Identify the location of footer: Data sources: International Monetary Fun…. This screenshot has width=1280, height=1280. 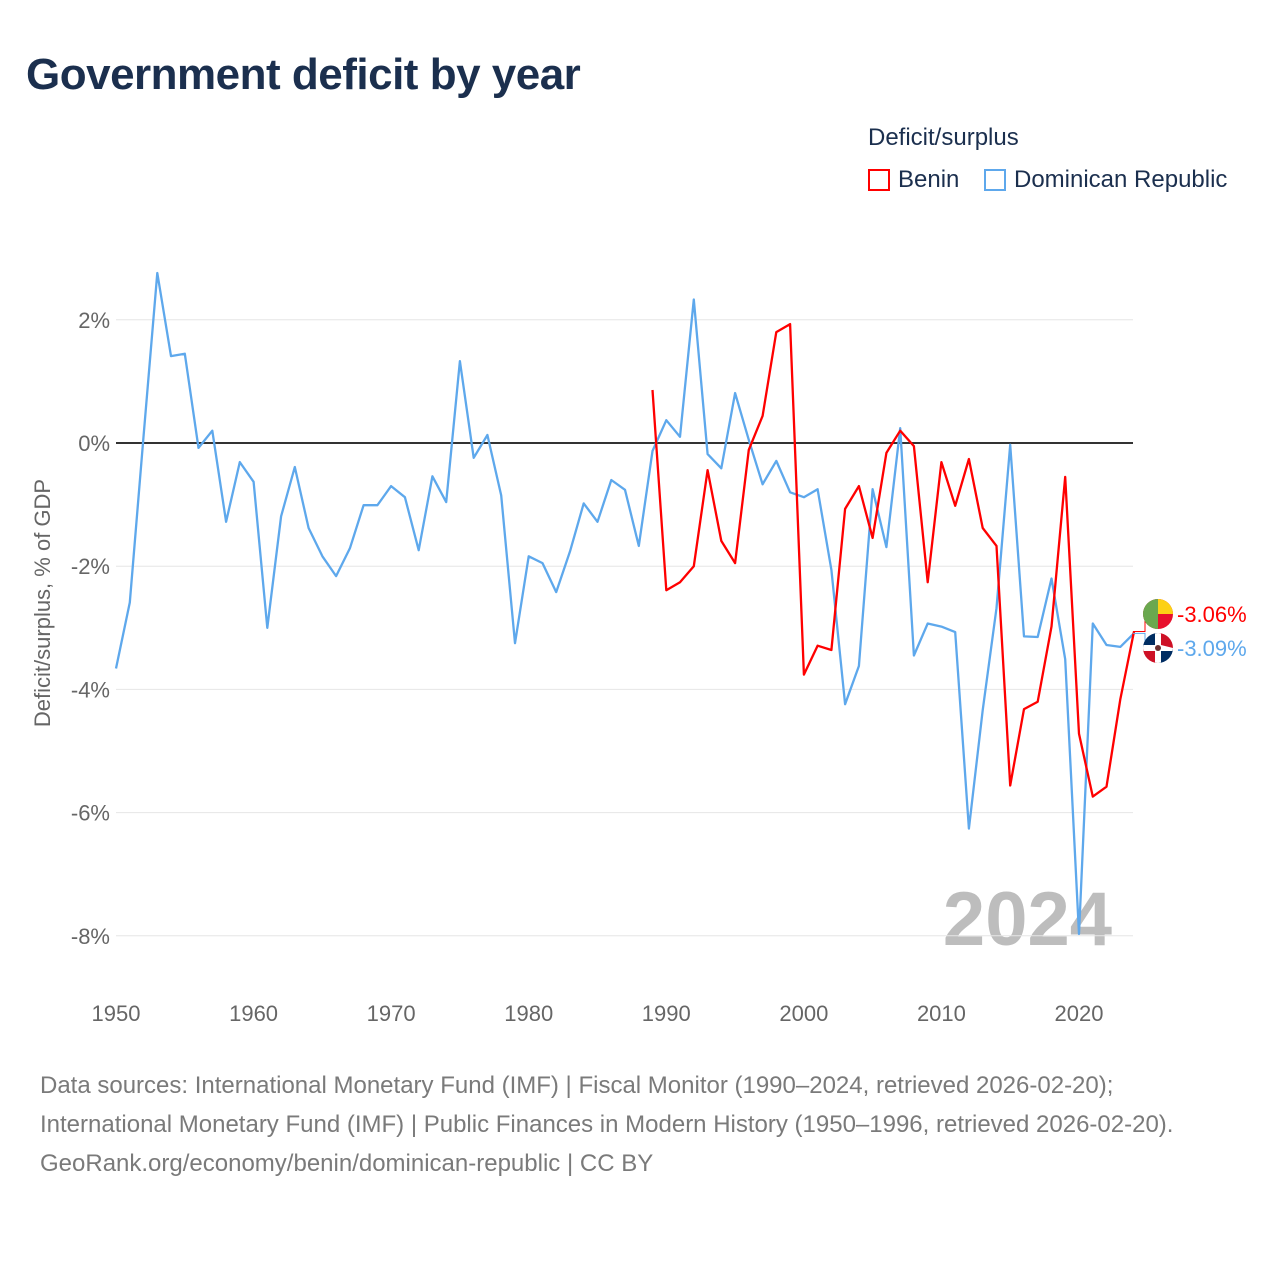
(640, 1124).